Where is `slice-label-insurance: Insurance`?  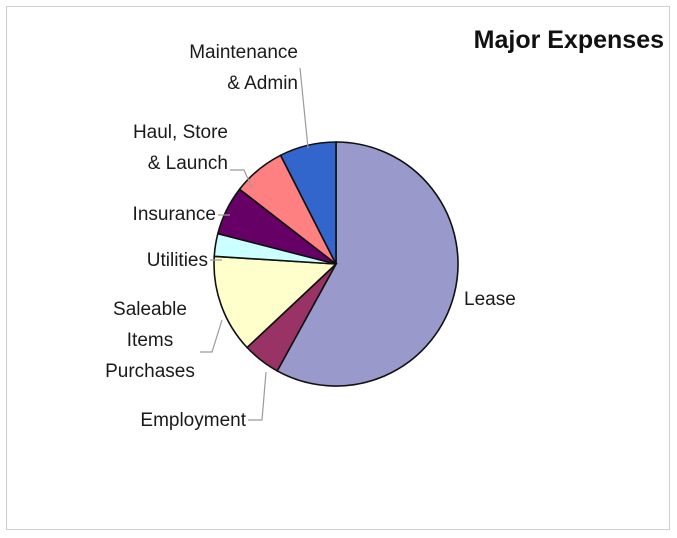 slice-label-insurance: Insurance is located at coordinates (174, 214).